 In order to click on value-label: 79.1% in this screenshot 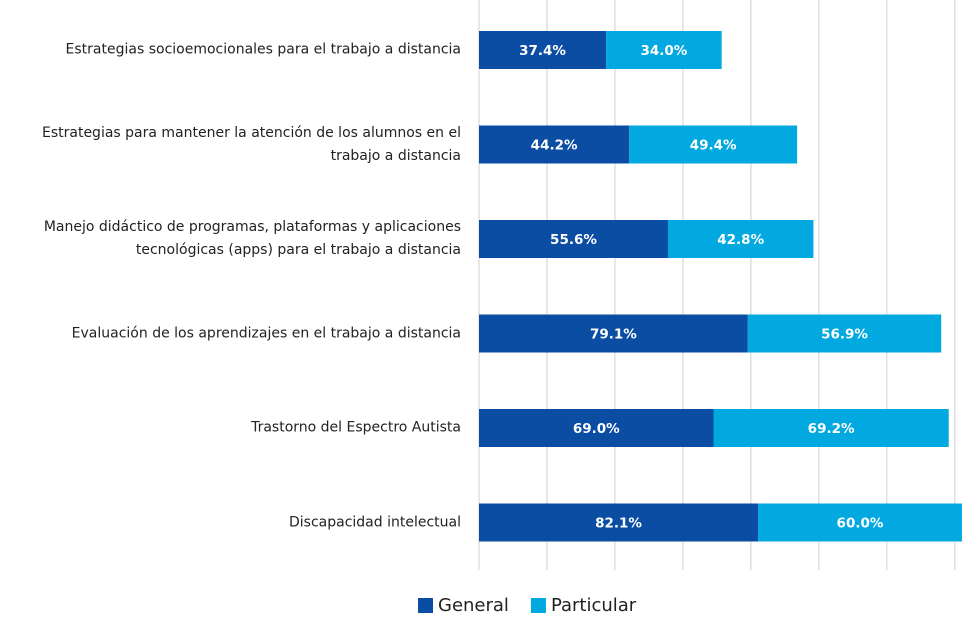, I will do `click(613, 335)`.